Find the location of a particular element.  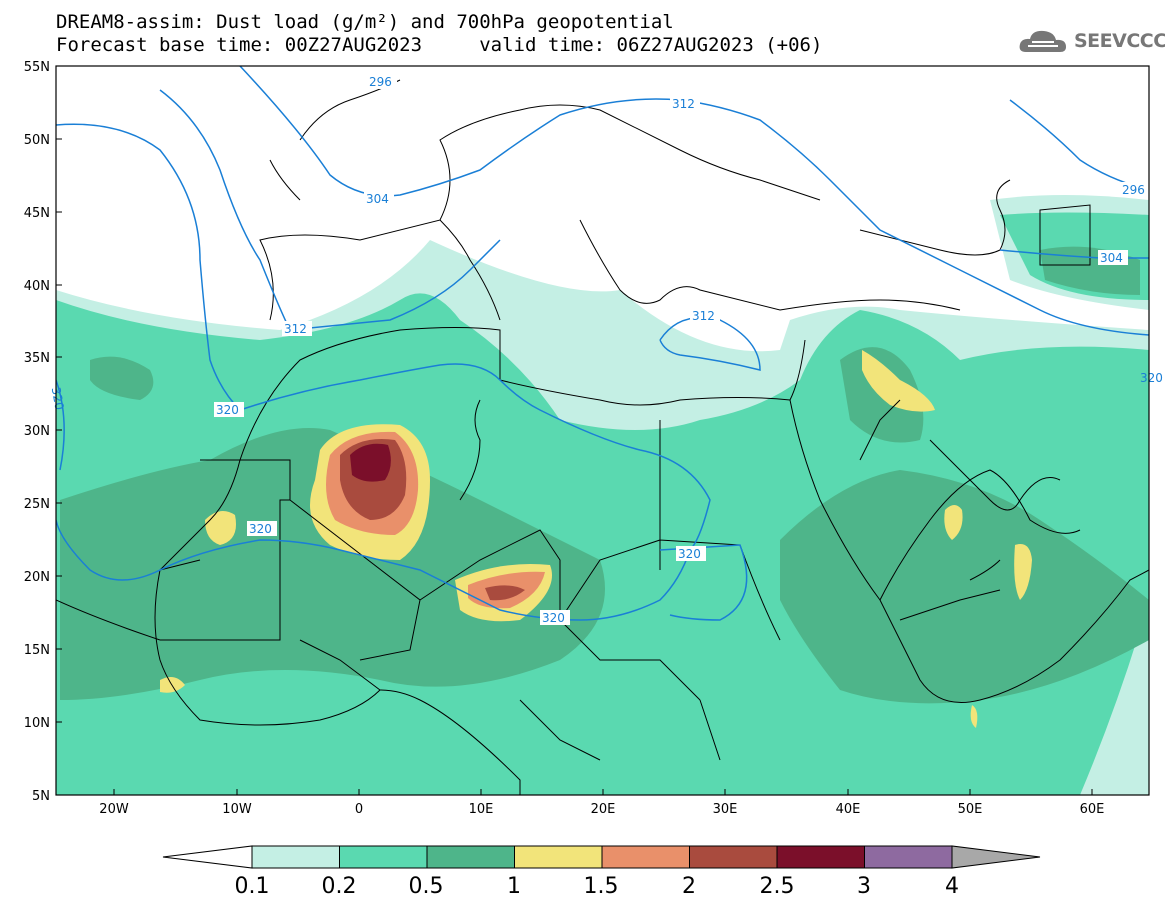

lat-label: 10N is located at coordinates (37, 723).